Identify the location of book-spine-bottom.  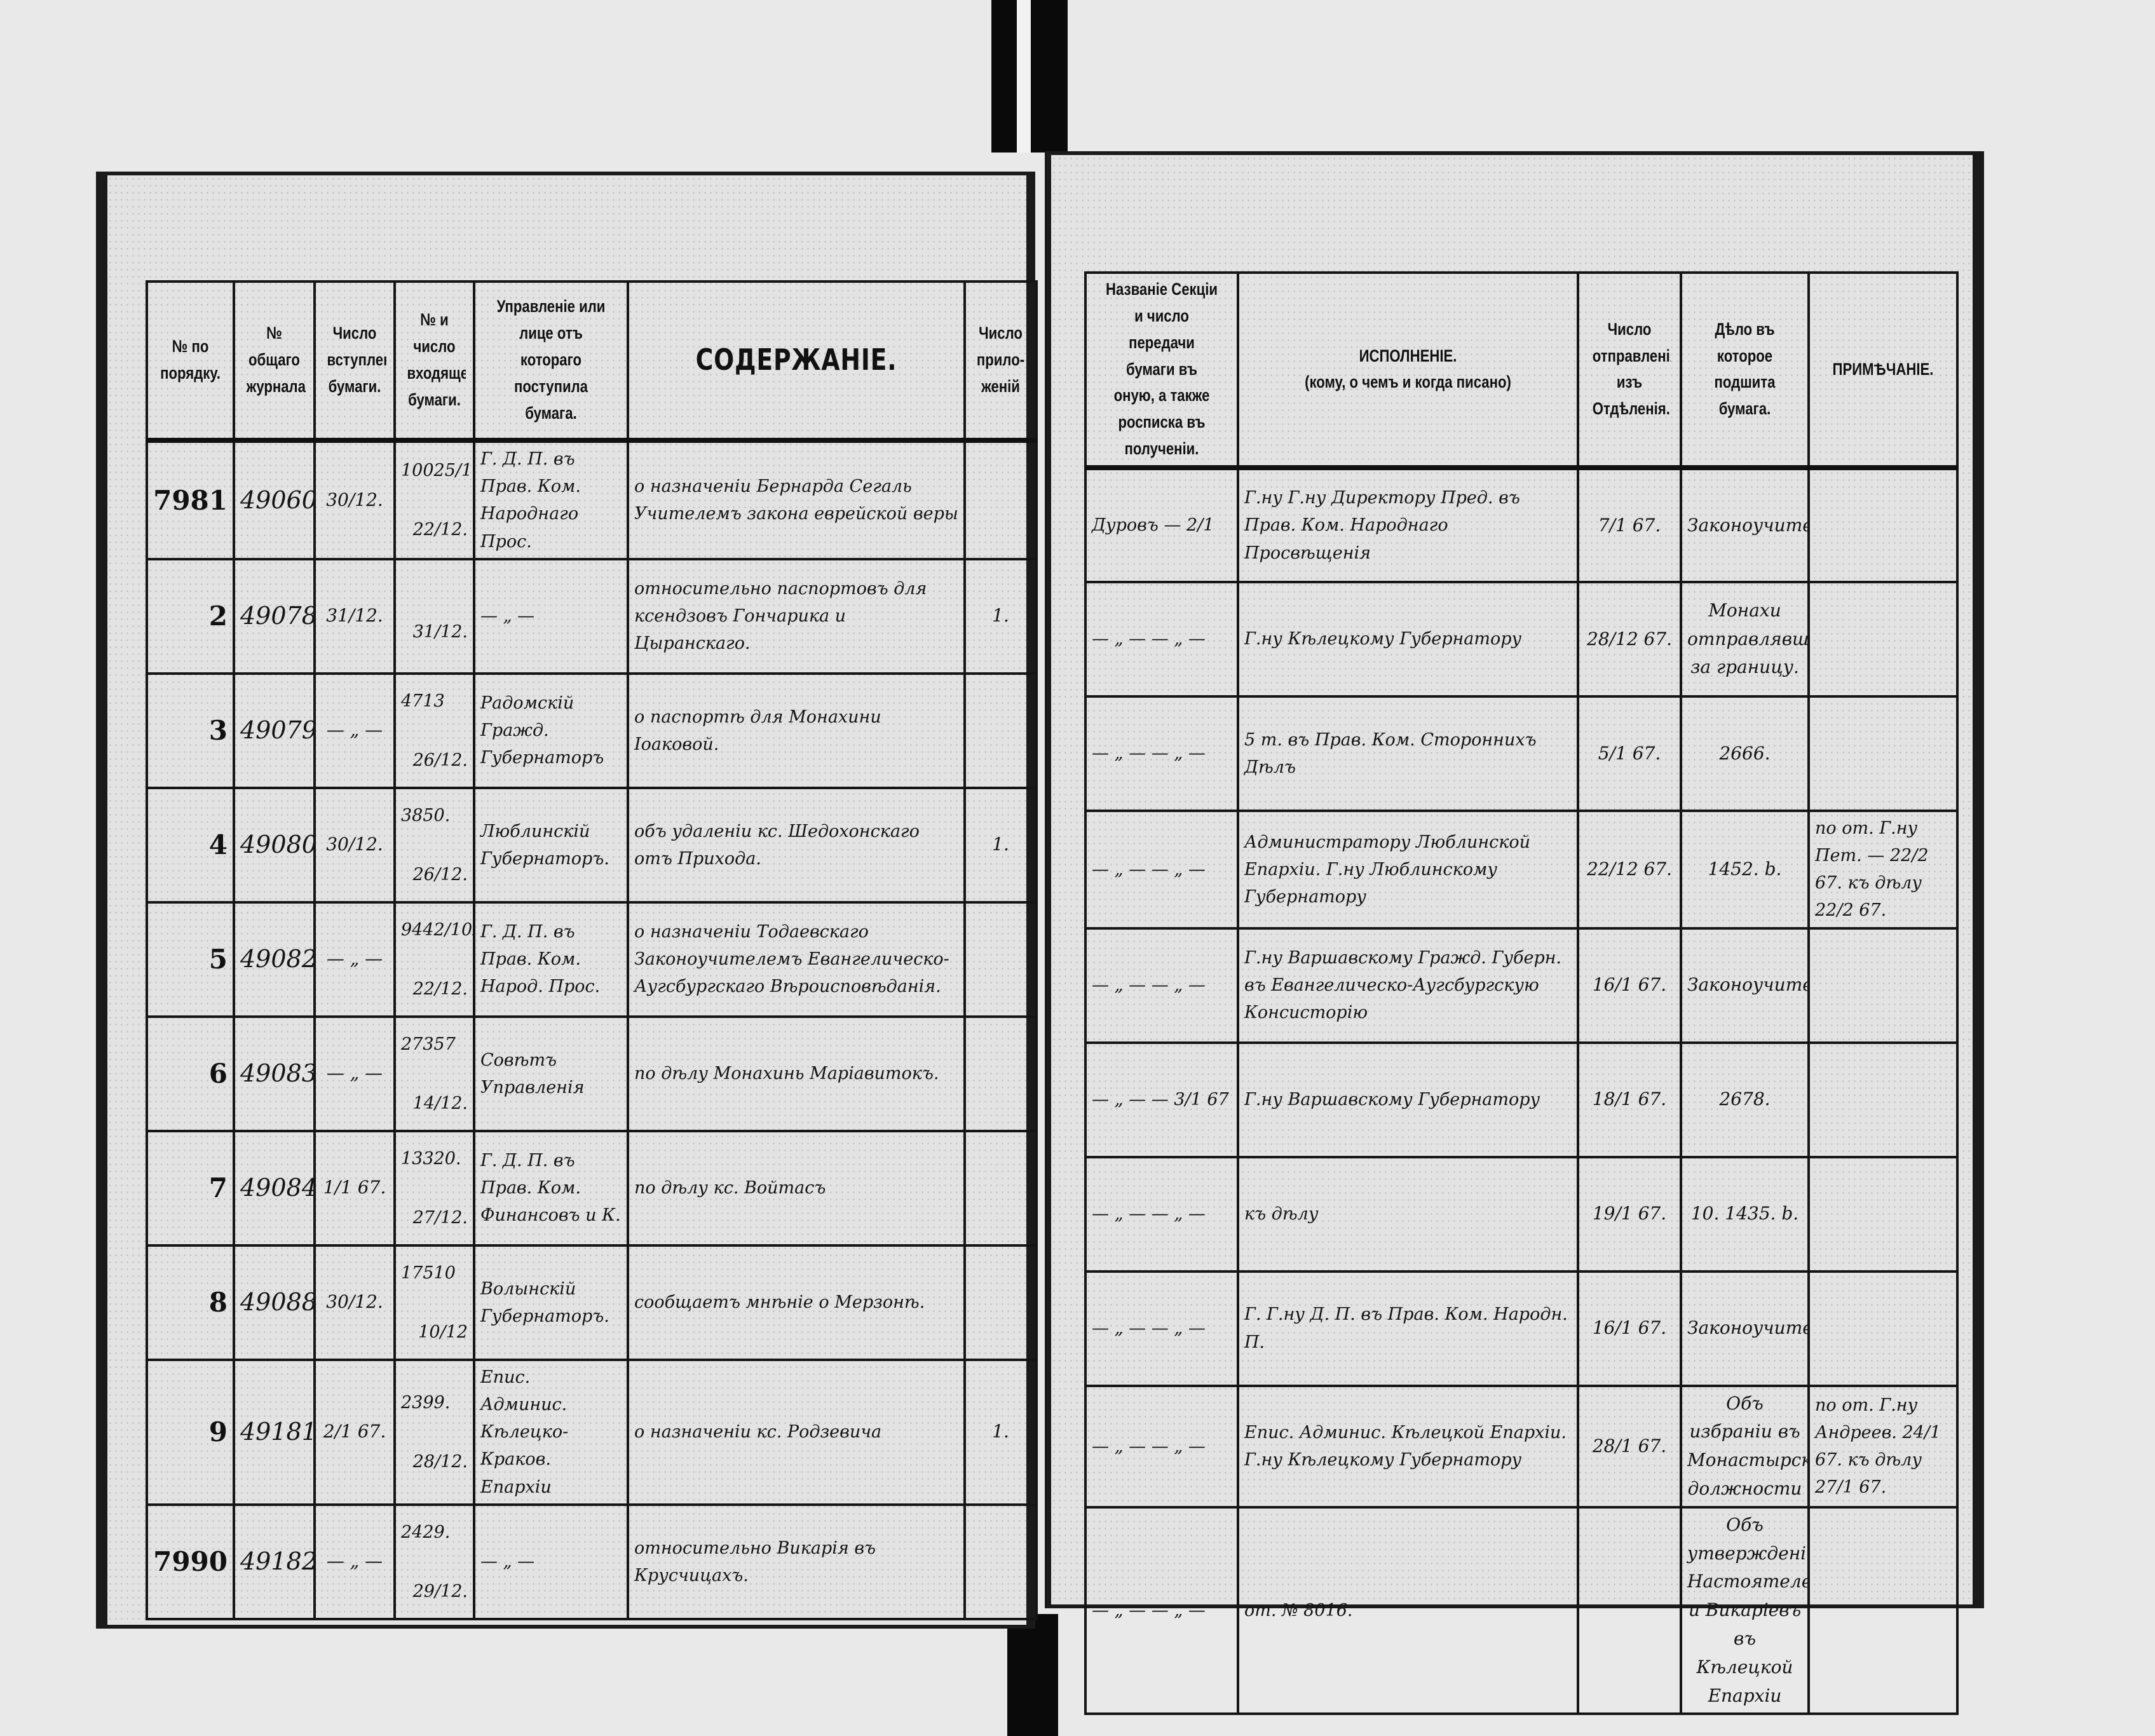
(1032, 1675).